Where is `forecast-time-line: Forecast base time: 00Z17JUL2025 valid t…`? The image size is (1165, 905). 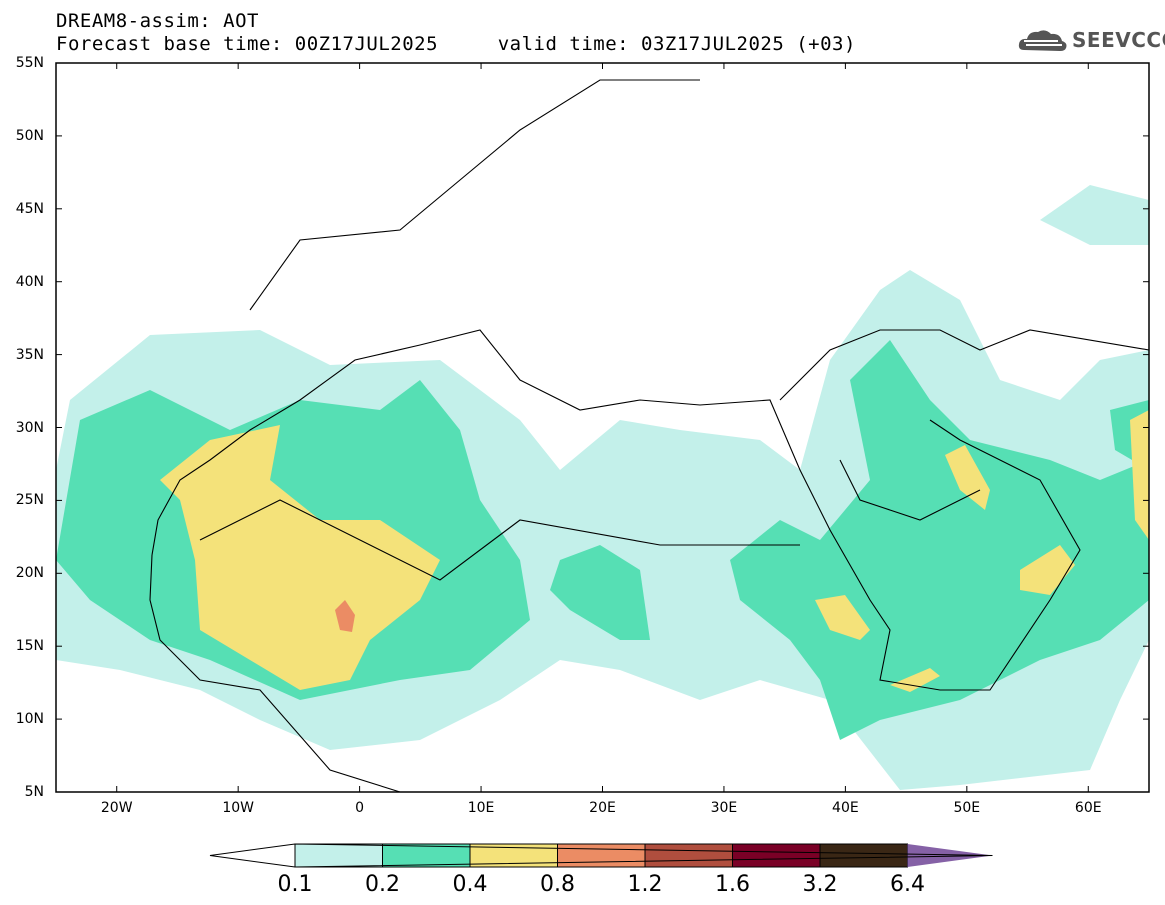
forecast-time-line: Forecast base time: 00Z17JUL2025 valid t… is located at coordinates (456, 44).